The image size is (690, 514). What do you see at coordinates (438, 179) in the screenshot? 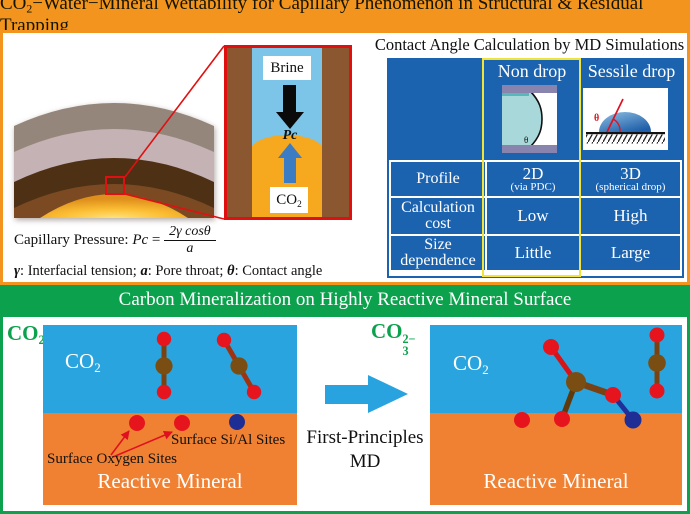
I see `row-label-profile: Profile` at bounding box center [438, 179].